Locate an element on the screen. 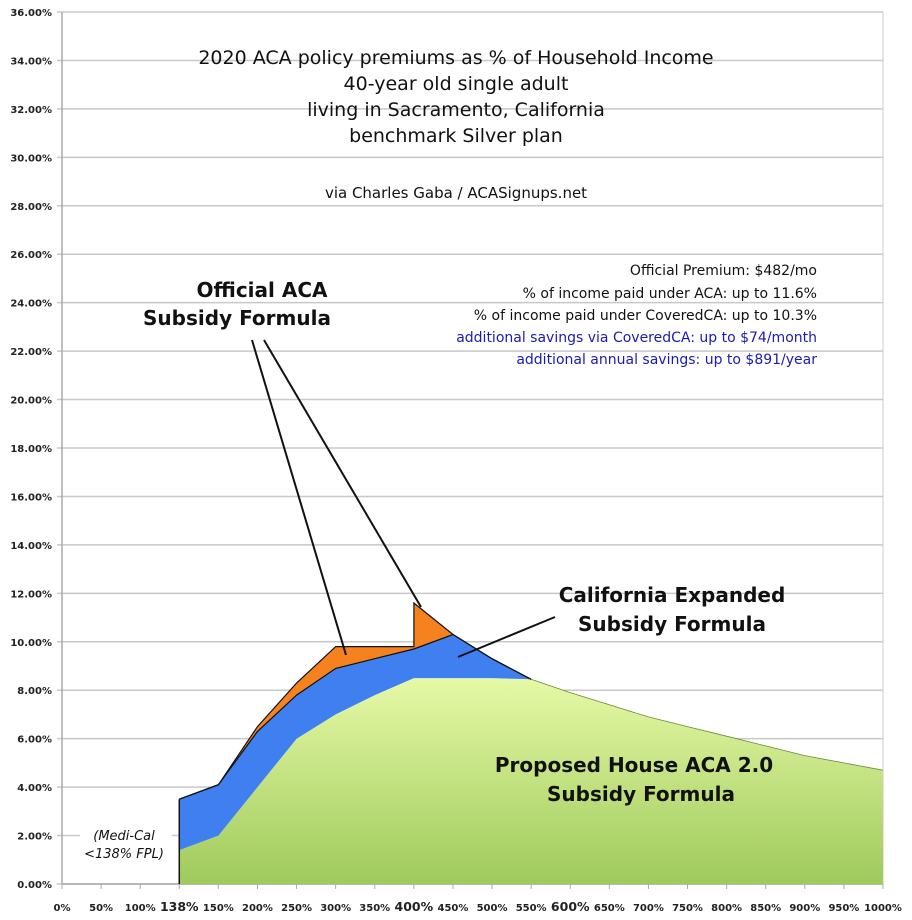  x-tick-label: 900% is located at coordinates (804, 908).